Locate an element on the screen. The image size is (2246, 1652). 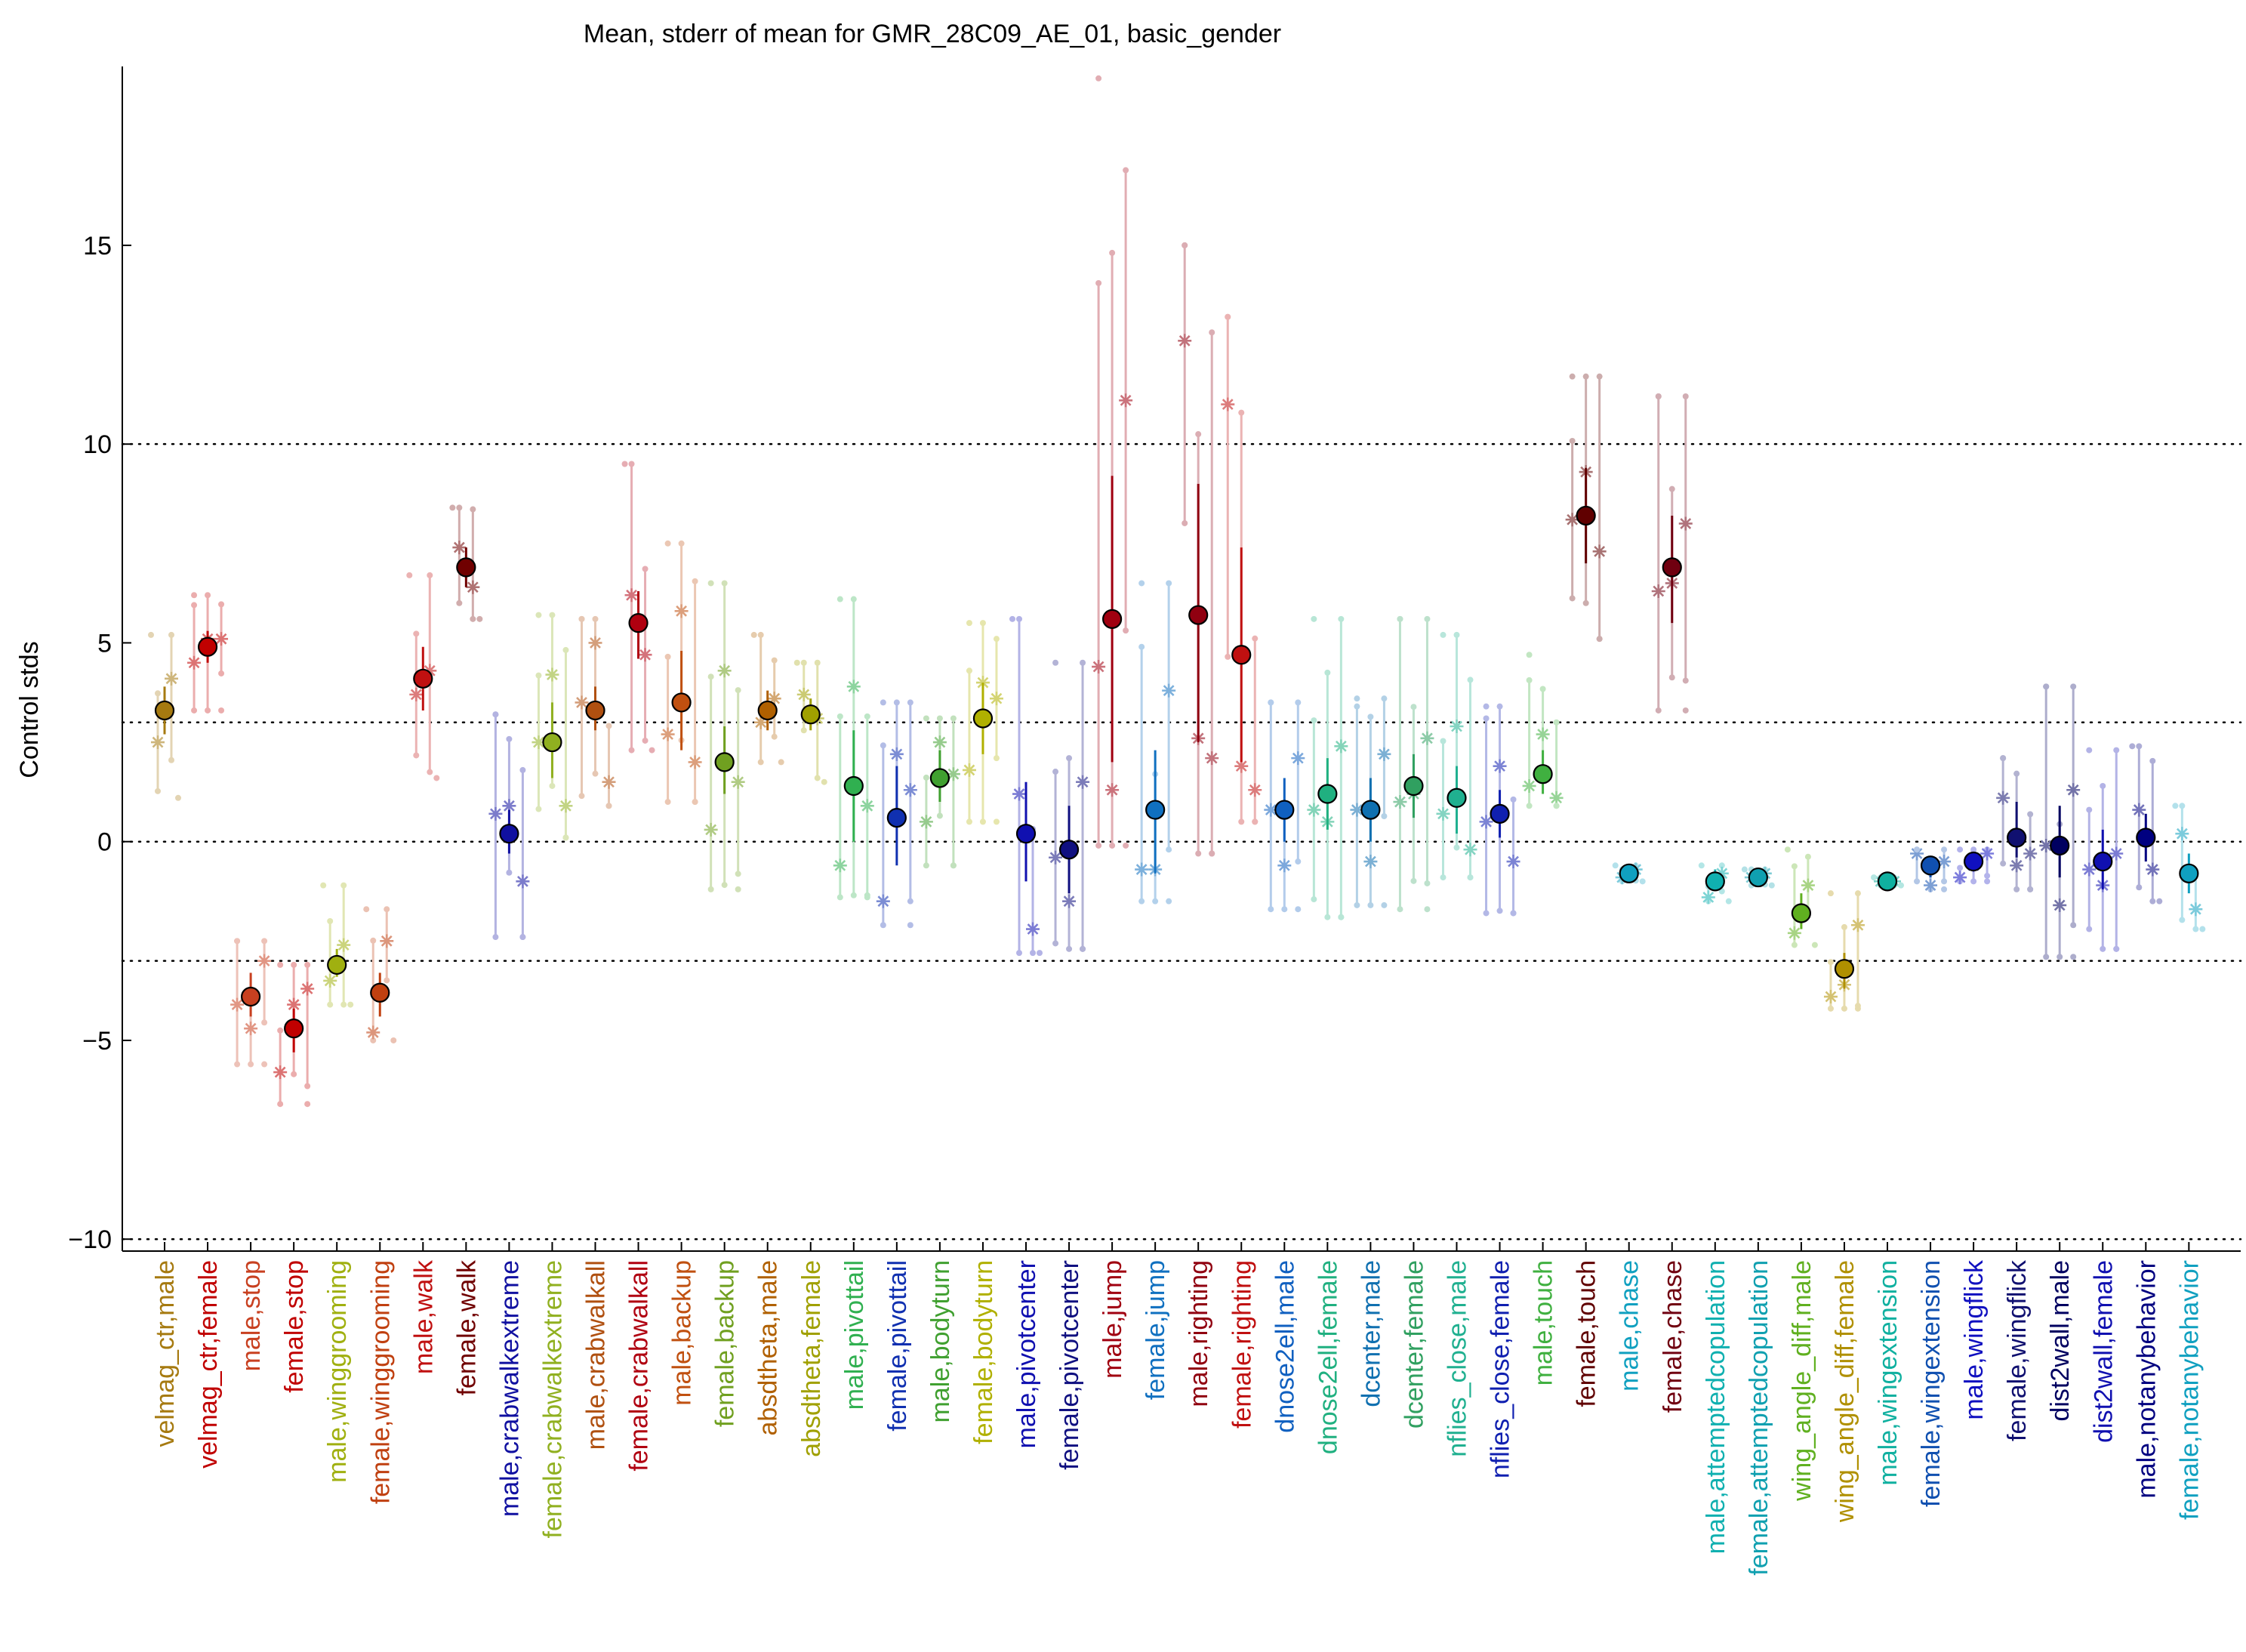
x-tick-label: male,notanybehavior is located at coordinates (2147, 1380).